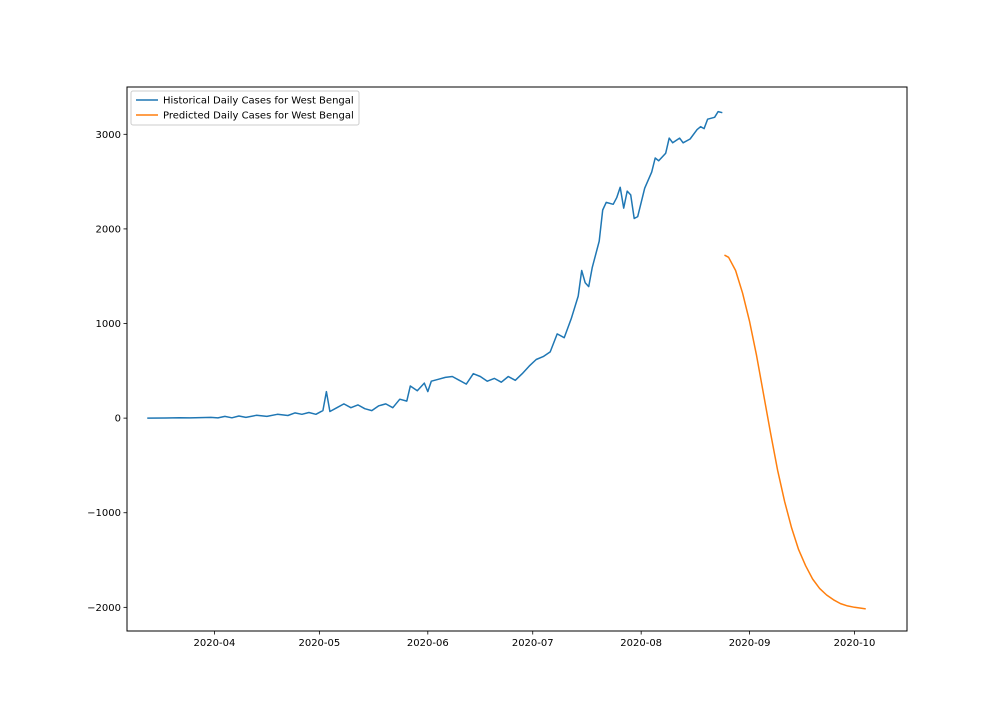 The height and width of the screenshot is (720, 1008). What do you see at coordinates (104, 513) in the screenshot?
I see `y-tick-label: −1000` at bounding box center [104, 513].